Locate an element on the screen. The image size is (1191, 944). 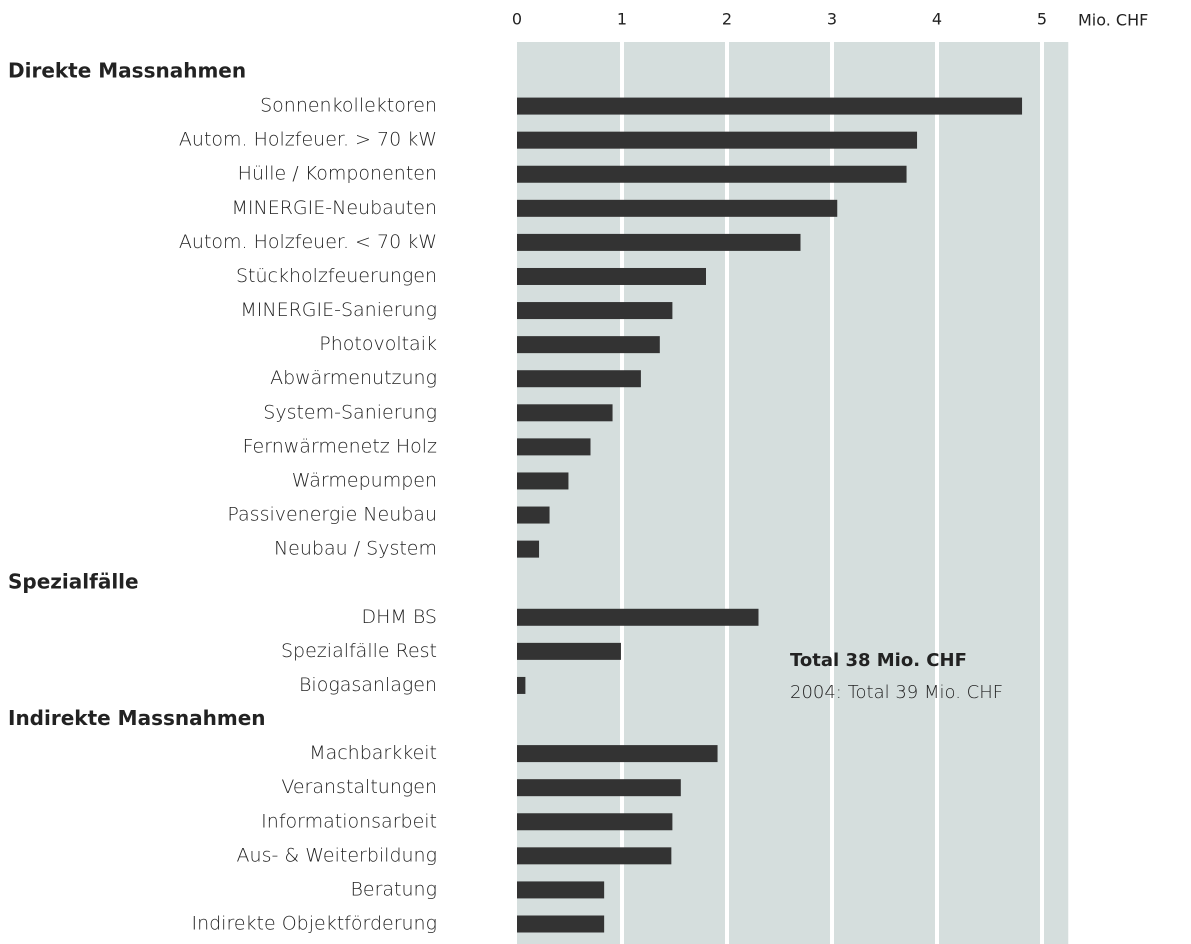
category-label: Autom. Holzfeuer. > 70 kW is located at coordinates (308, 140).